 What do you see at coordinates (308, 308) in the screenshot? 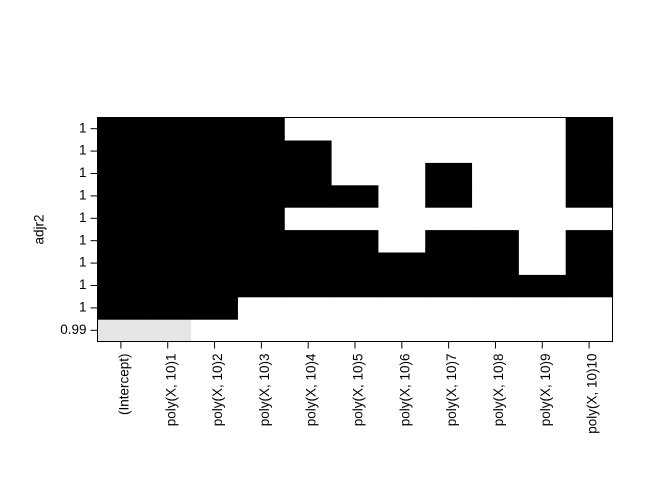
I see `heatmap-cell-r1-c4` at bounding box center [308, 308].